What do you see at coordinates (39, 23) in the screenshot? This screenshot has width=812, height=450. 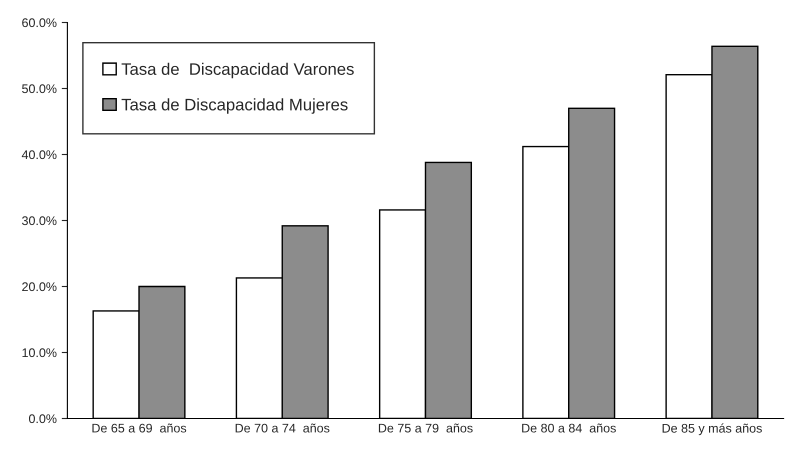 I see `y-tick-label: 60.0%` at bounding box center [39, 23].